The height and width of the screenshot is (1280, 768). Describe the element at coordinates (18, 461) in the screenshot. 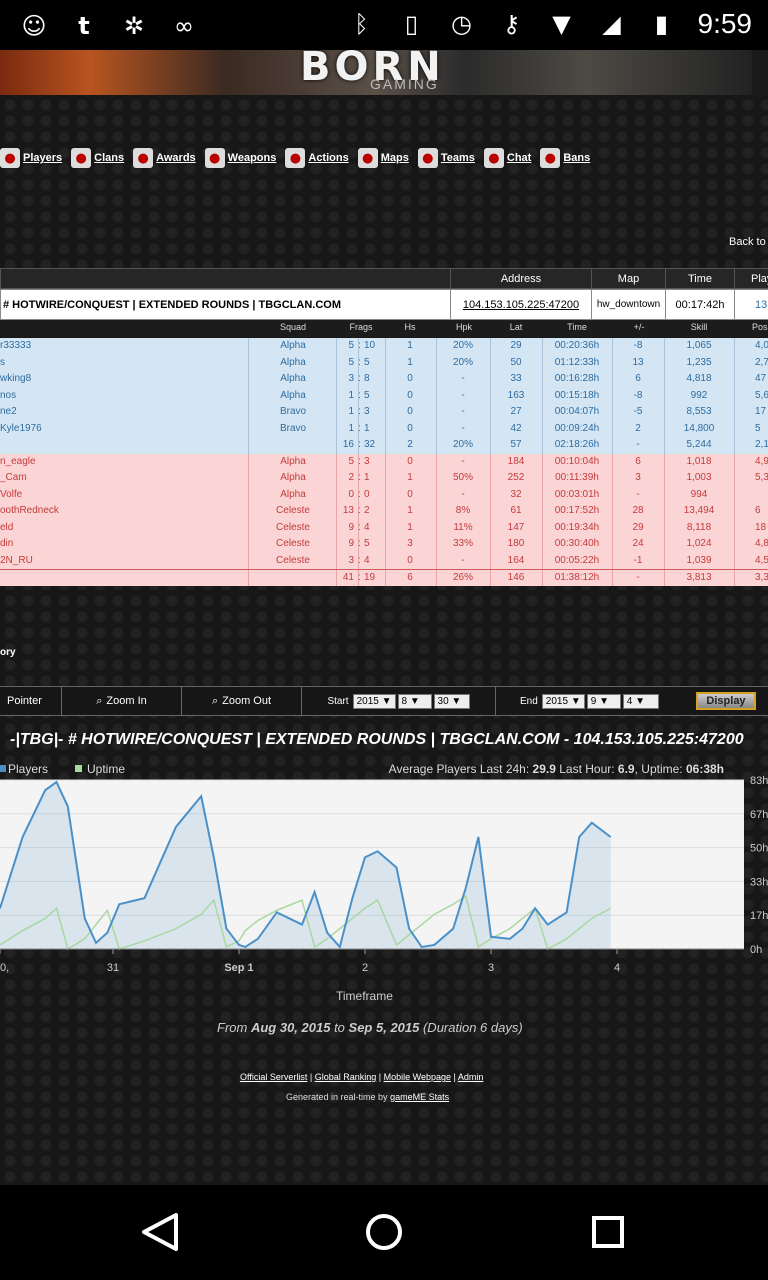

I see `cell-name: n_eagle` at that location.